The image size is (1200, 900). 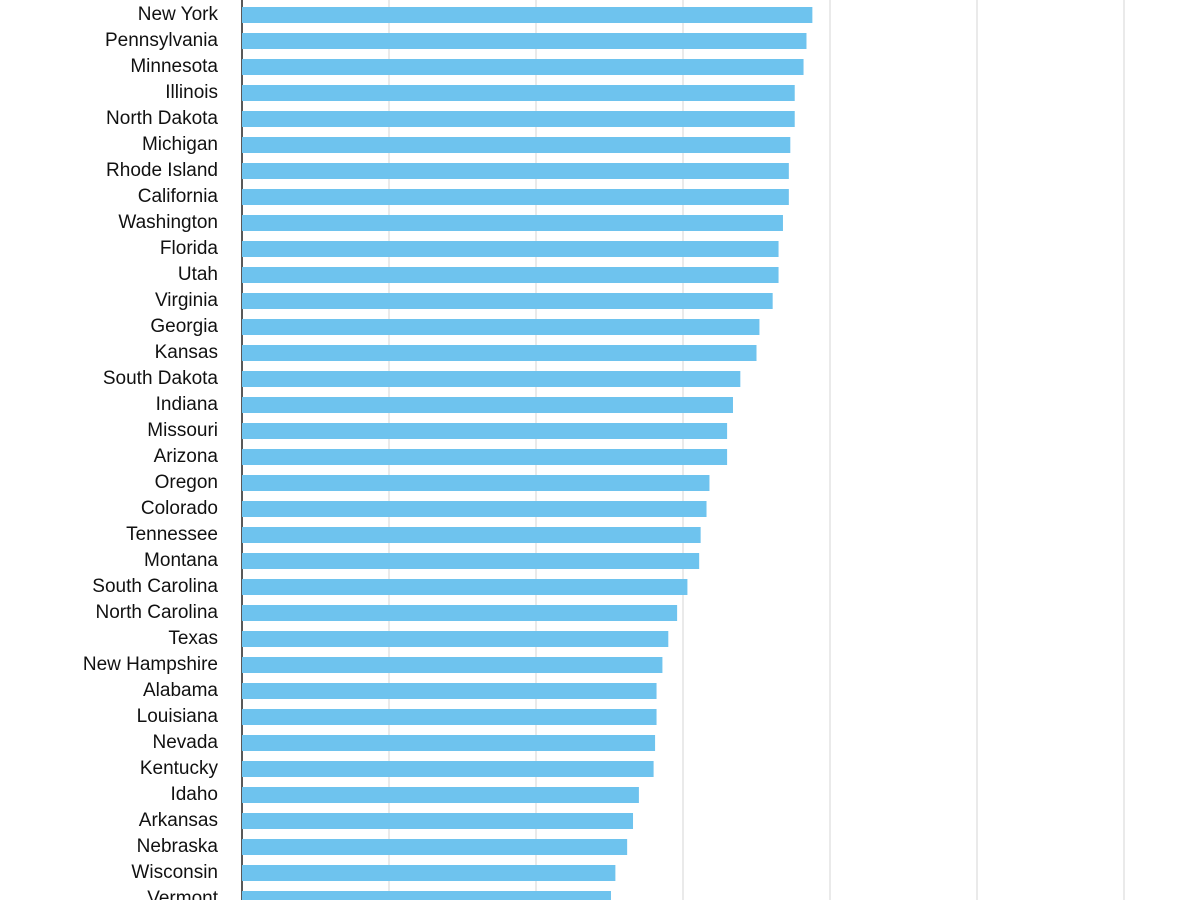 What do you see at coordinates (180, 690) in the screenshot?
I see `y-tick-label: Alabama` at bounding box center [180, 690].